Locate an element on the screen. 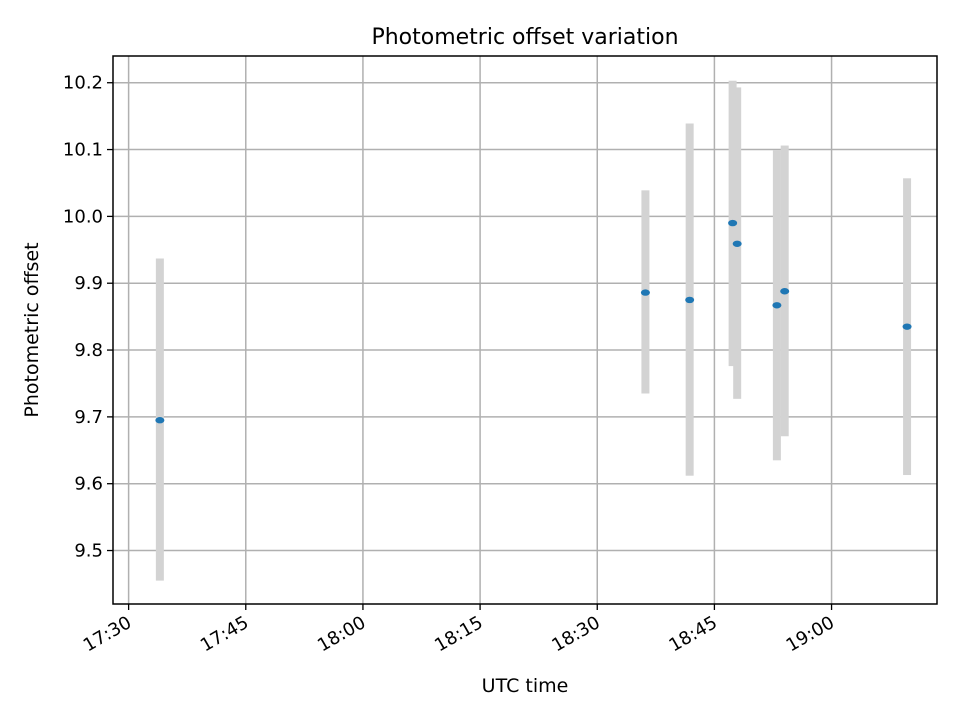 The width and height of the screenshot is (960, 720). y-tick-label: 10.0 is located at coordinates (83, 216).